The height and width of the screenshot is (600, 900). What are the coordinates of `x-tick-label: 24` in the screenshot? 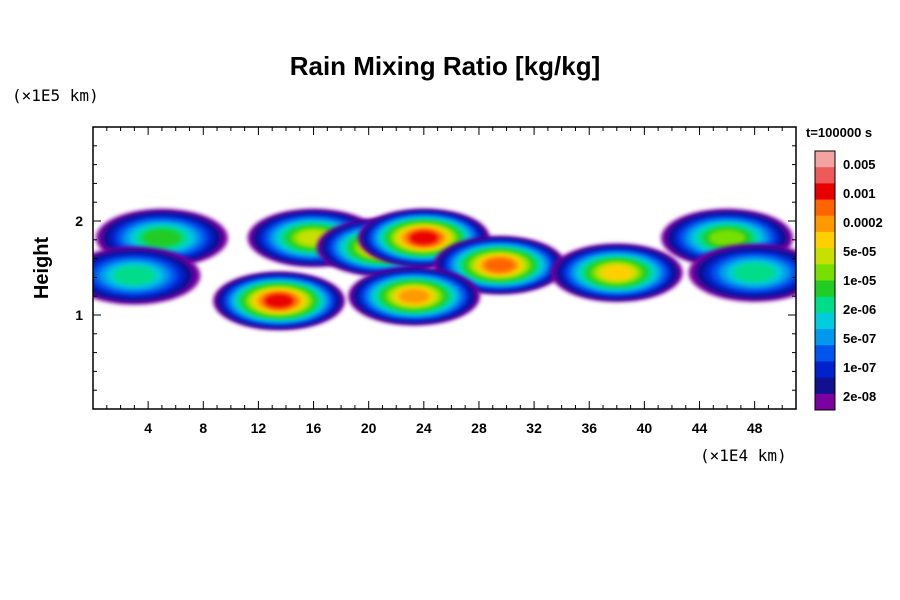 It's located at (424, 428).